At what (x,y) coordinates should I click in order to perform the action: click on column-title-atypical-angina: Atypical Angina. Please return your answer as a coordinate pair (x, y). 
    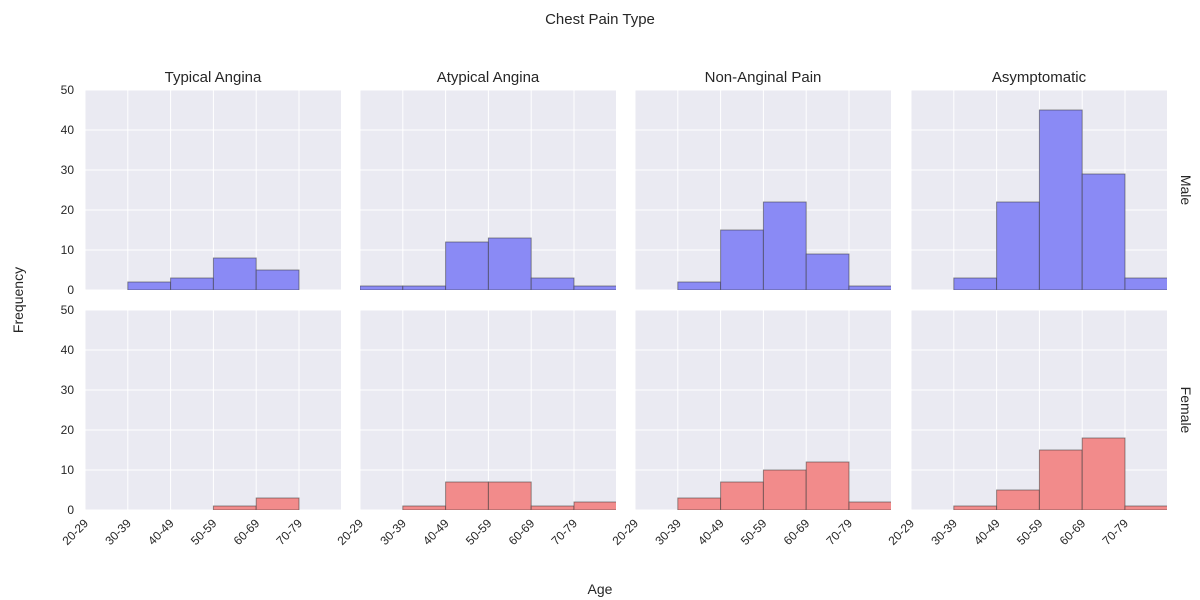
    Looking at the image, I should click on (488, 77).